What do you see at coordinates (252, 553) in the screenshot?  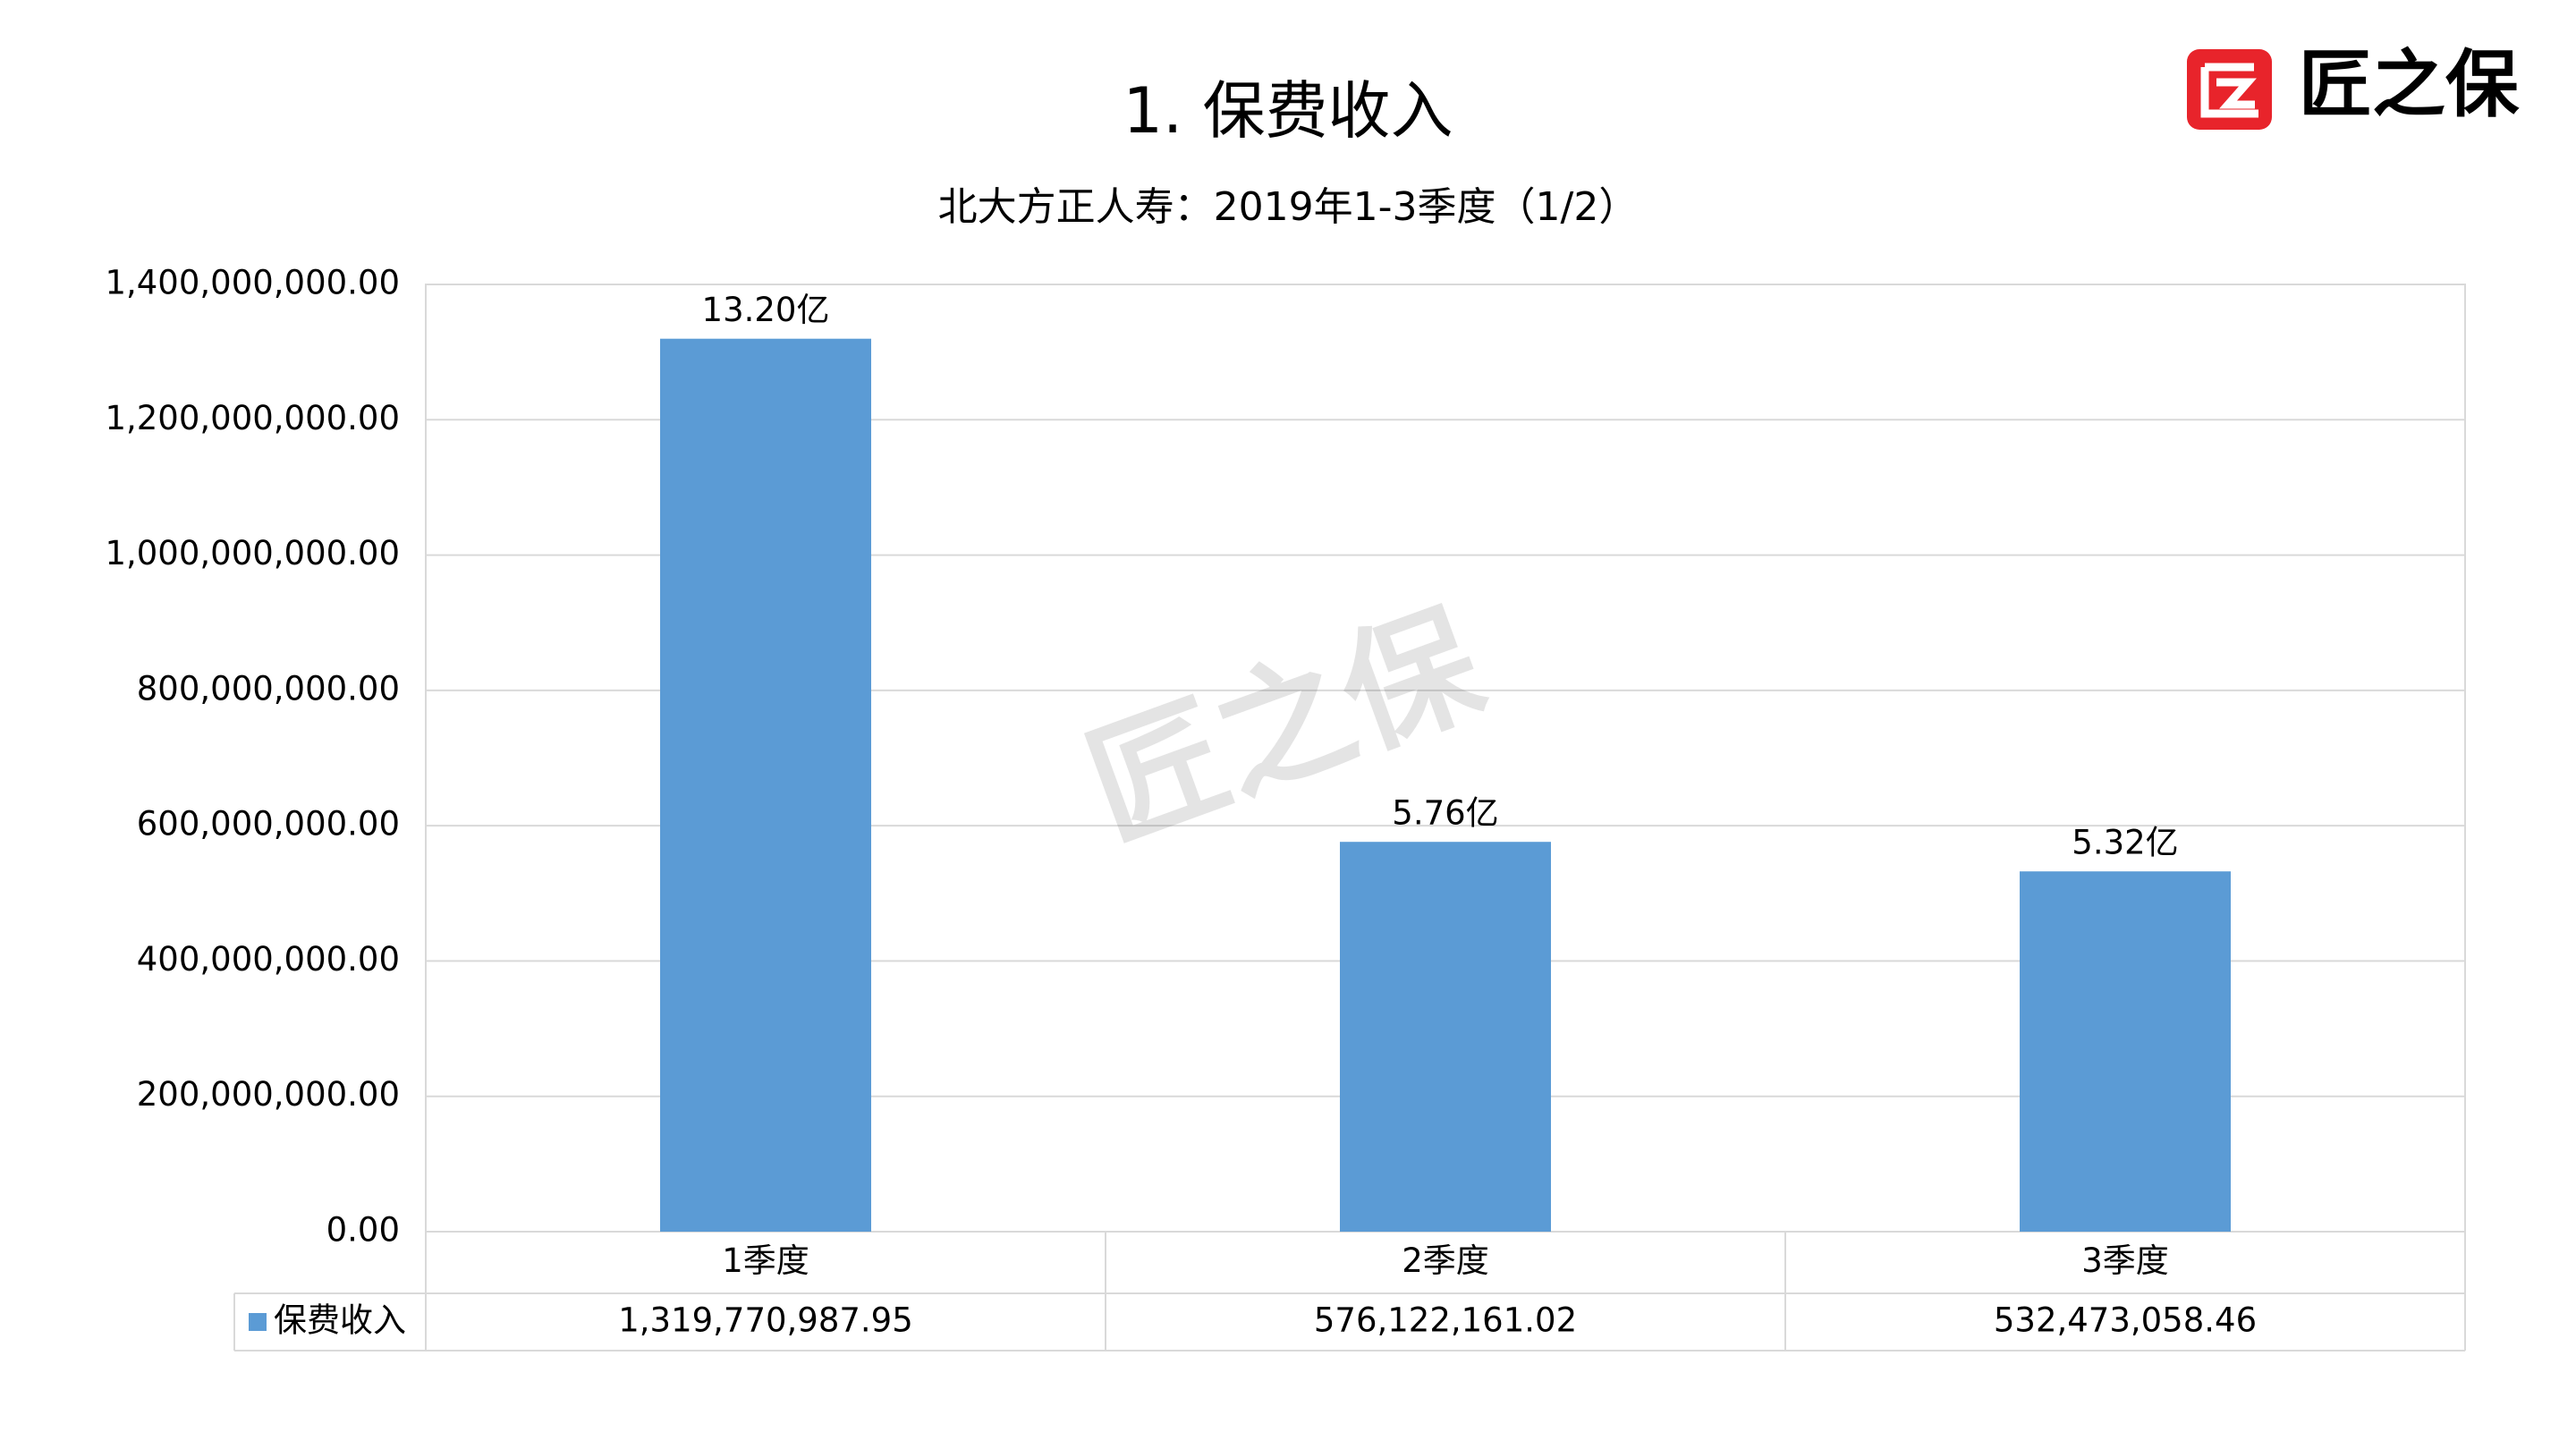 I see `y-tick-label: 1,000,000,000.00` at bounding box center [252, 553].